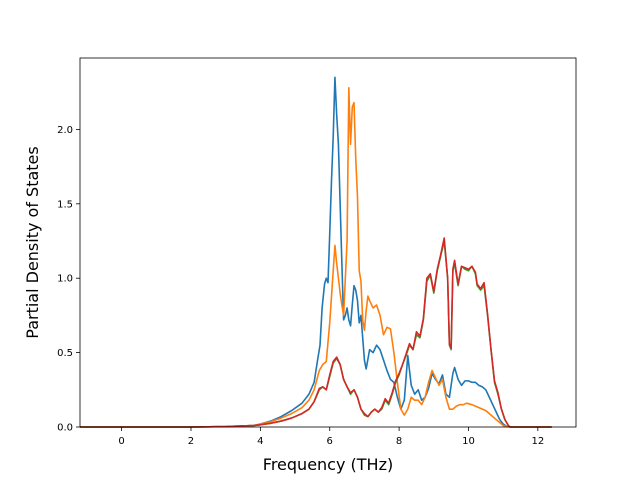 The width and height of the screenshot is (640, 480). Describe the element at coordinates (330, 441) in the screenshot. I see `x-tick-label: 6` at that location.